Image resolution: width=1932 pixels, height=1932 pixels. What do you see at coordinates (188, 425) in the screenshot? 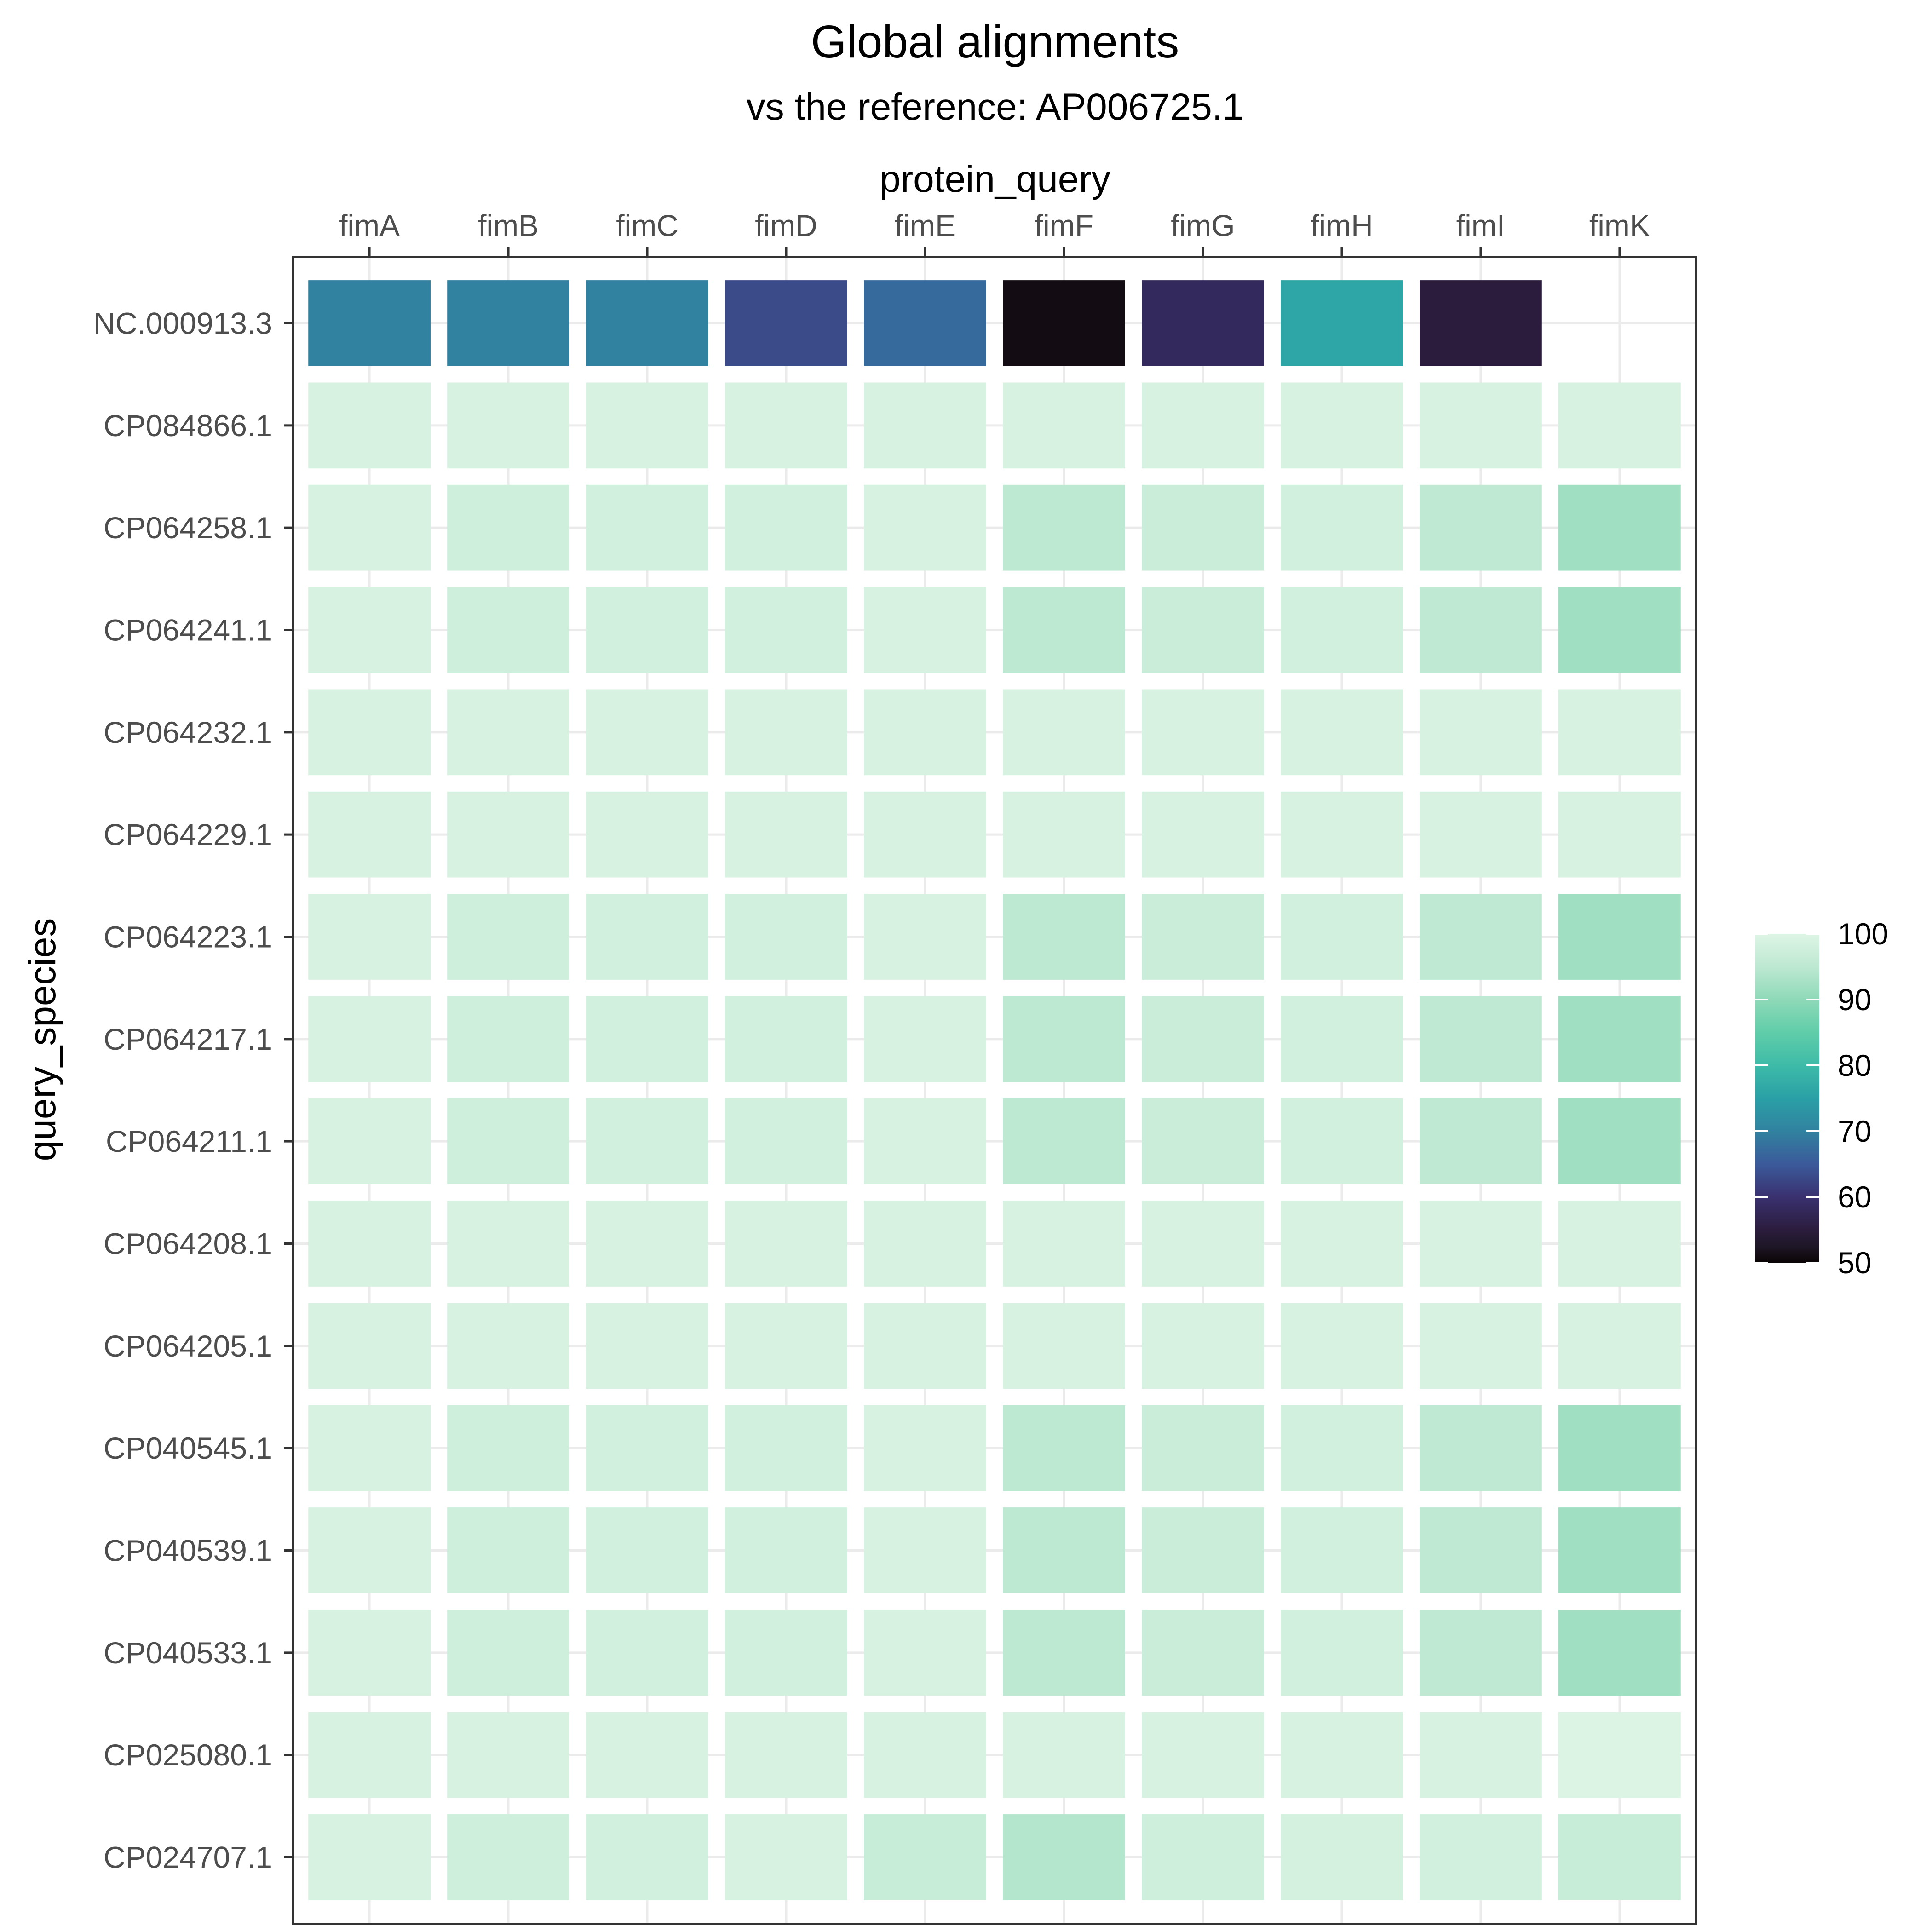
I see `y-tick-label: CP084866.1` at bounding box center [188, 425].